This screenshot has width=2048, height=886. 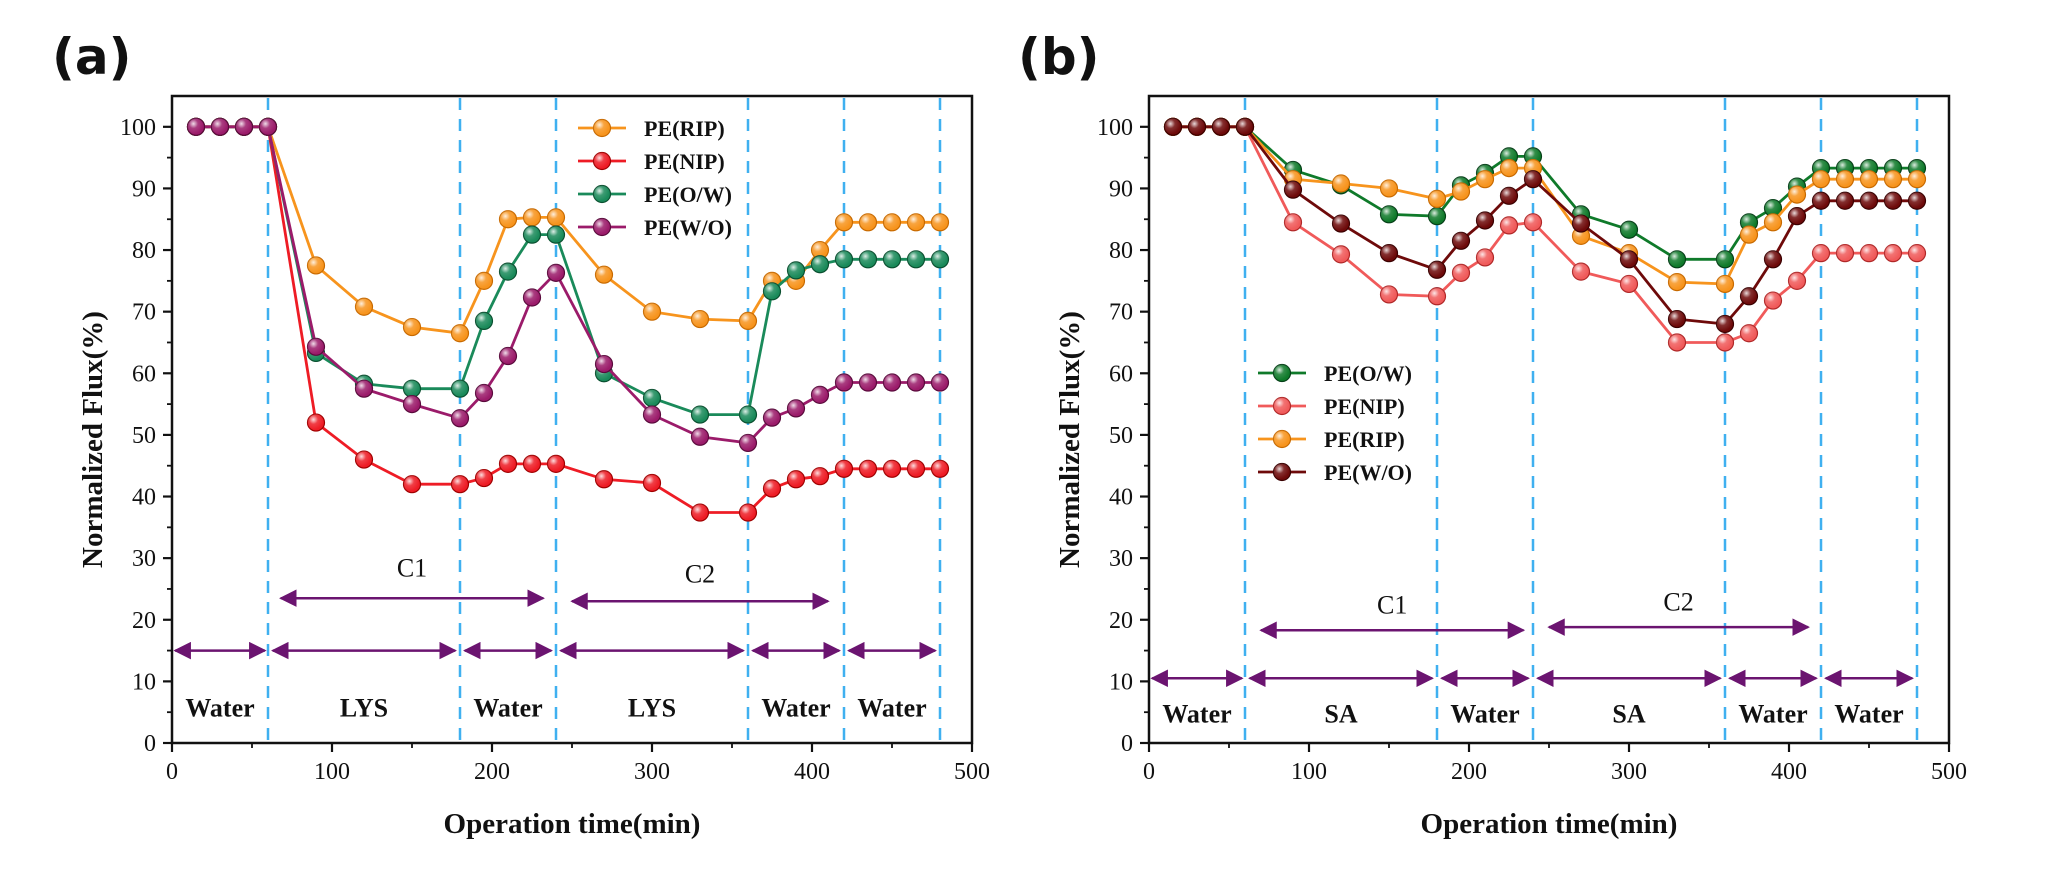 I want to click on series-pe-w-o-, so click(x=568, y=285).